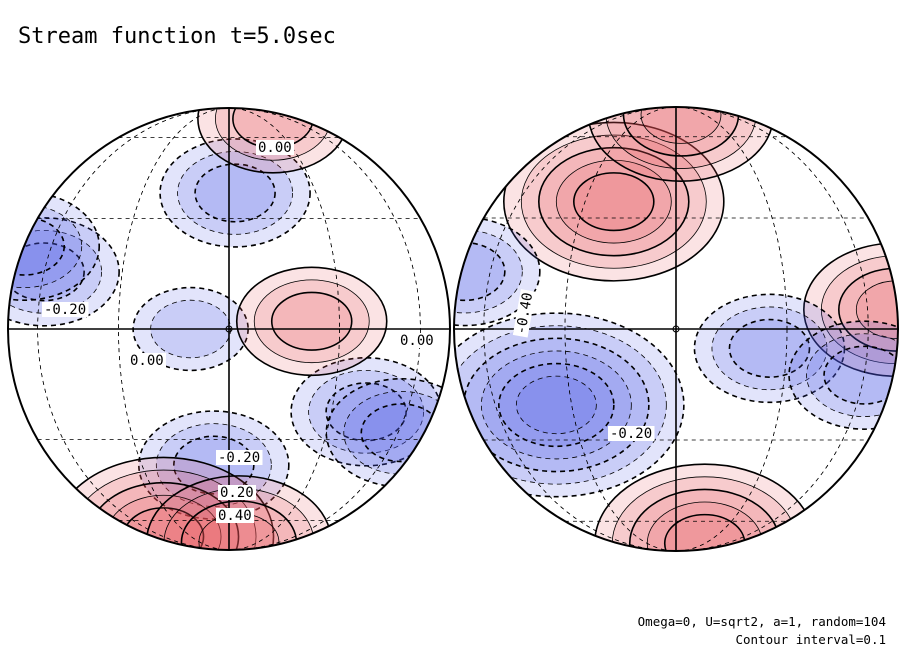  What do you see at coordinates (237, 493) in the screenshot?
I see `contour-label: 0.20` at bounding box center [237, 493].